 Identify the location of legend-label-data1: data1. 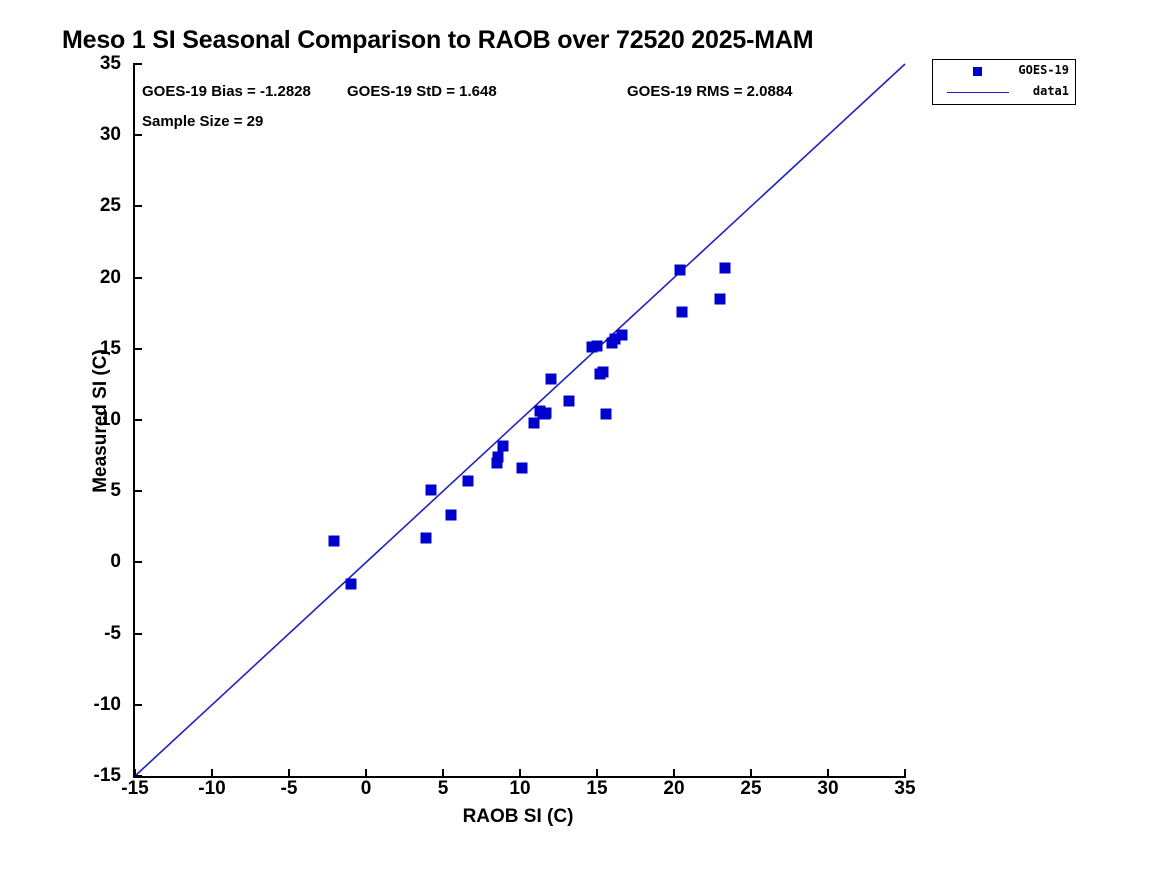
(1050, 91).